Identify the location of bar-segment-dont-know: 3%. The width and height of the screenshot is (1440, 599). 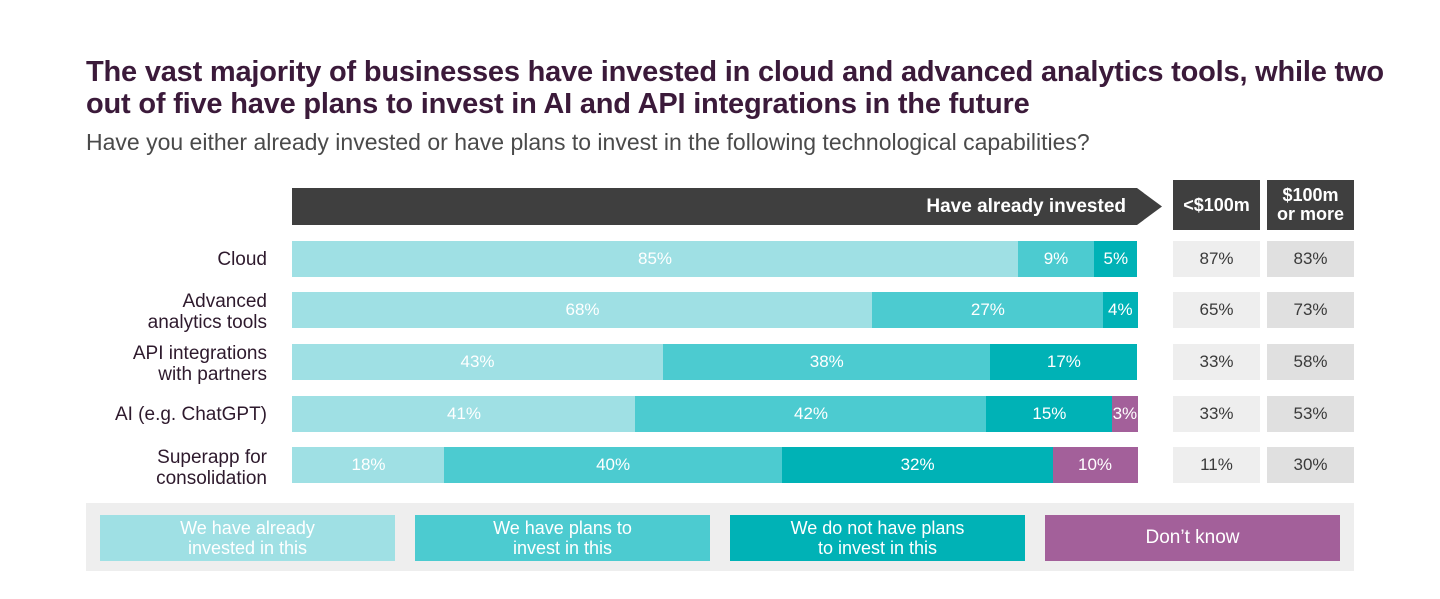
(1124, 414).